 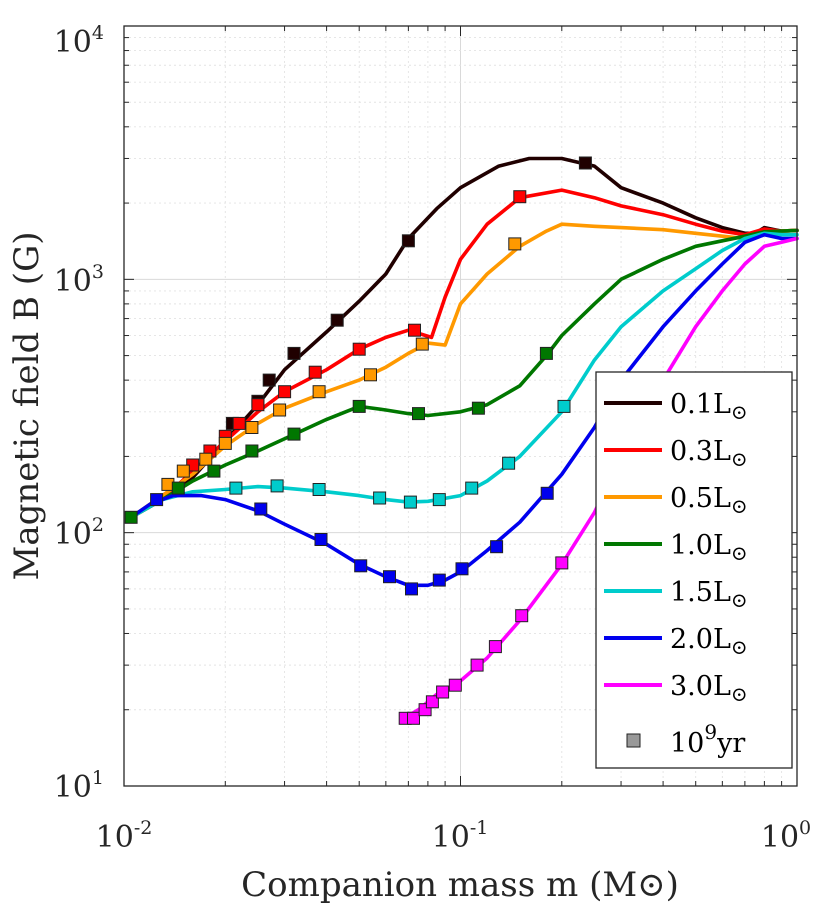 I want to click on y-tick-label: 10⁴, so click(x=79, y=41).